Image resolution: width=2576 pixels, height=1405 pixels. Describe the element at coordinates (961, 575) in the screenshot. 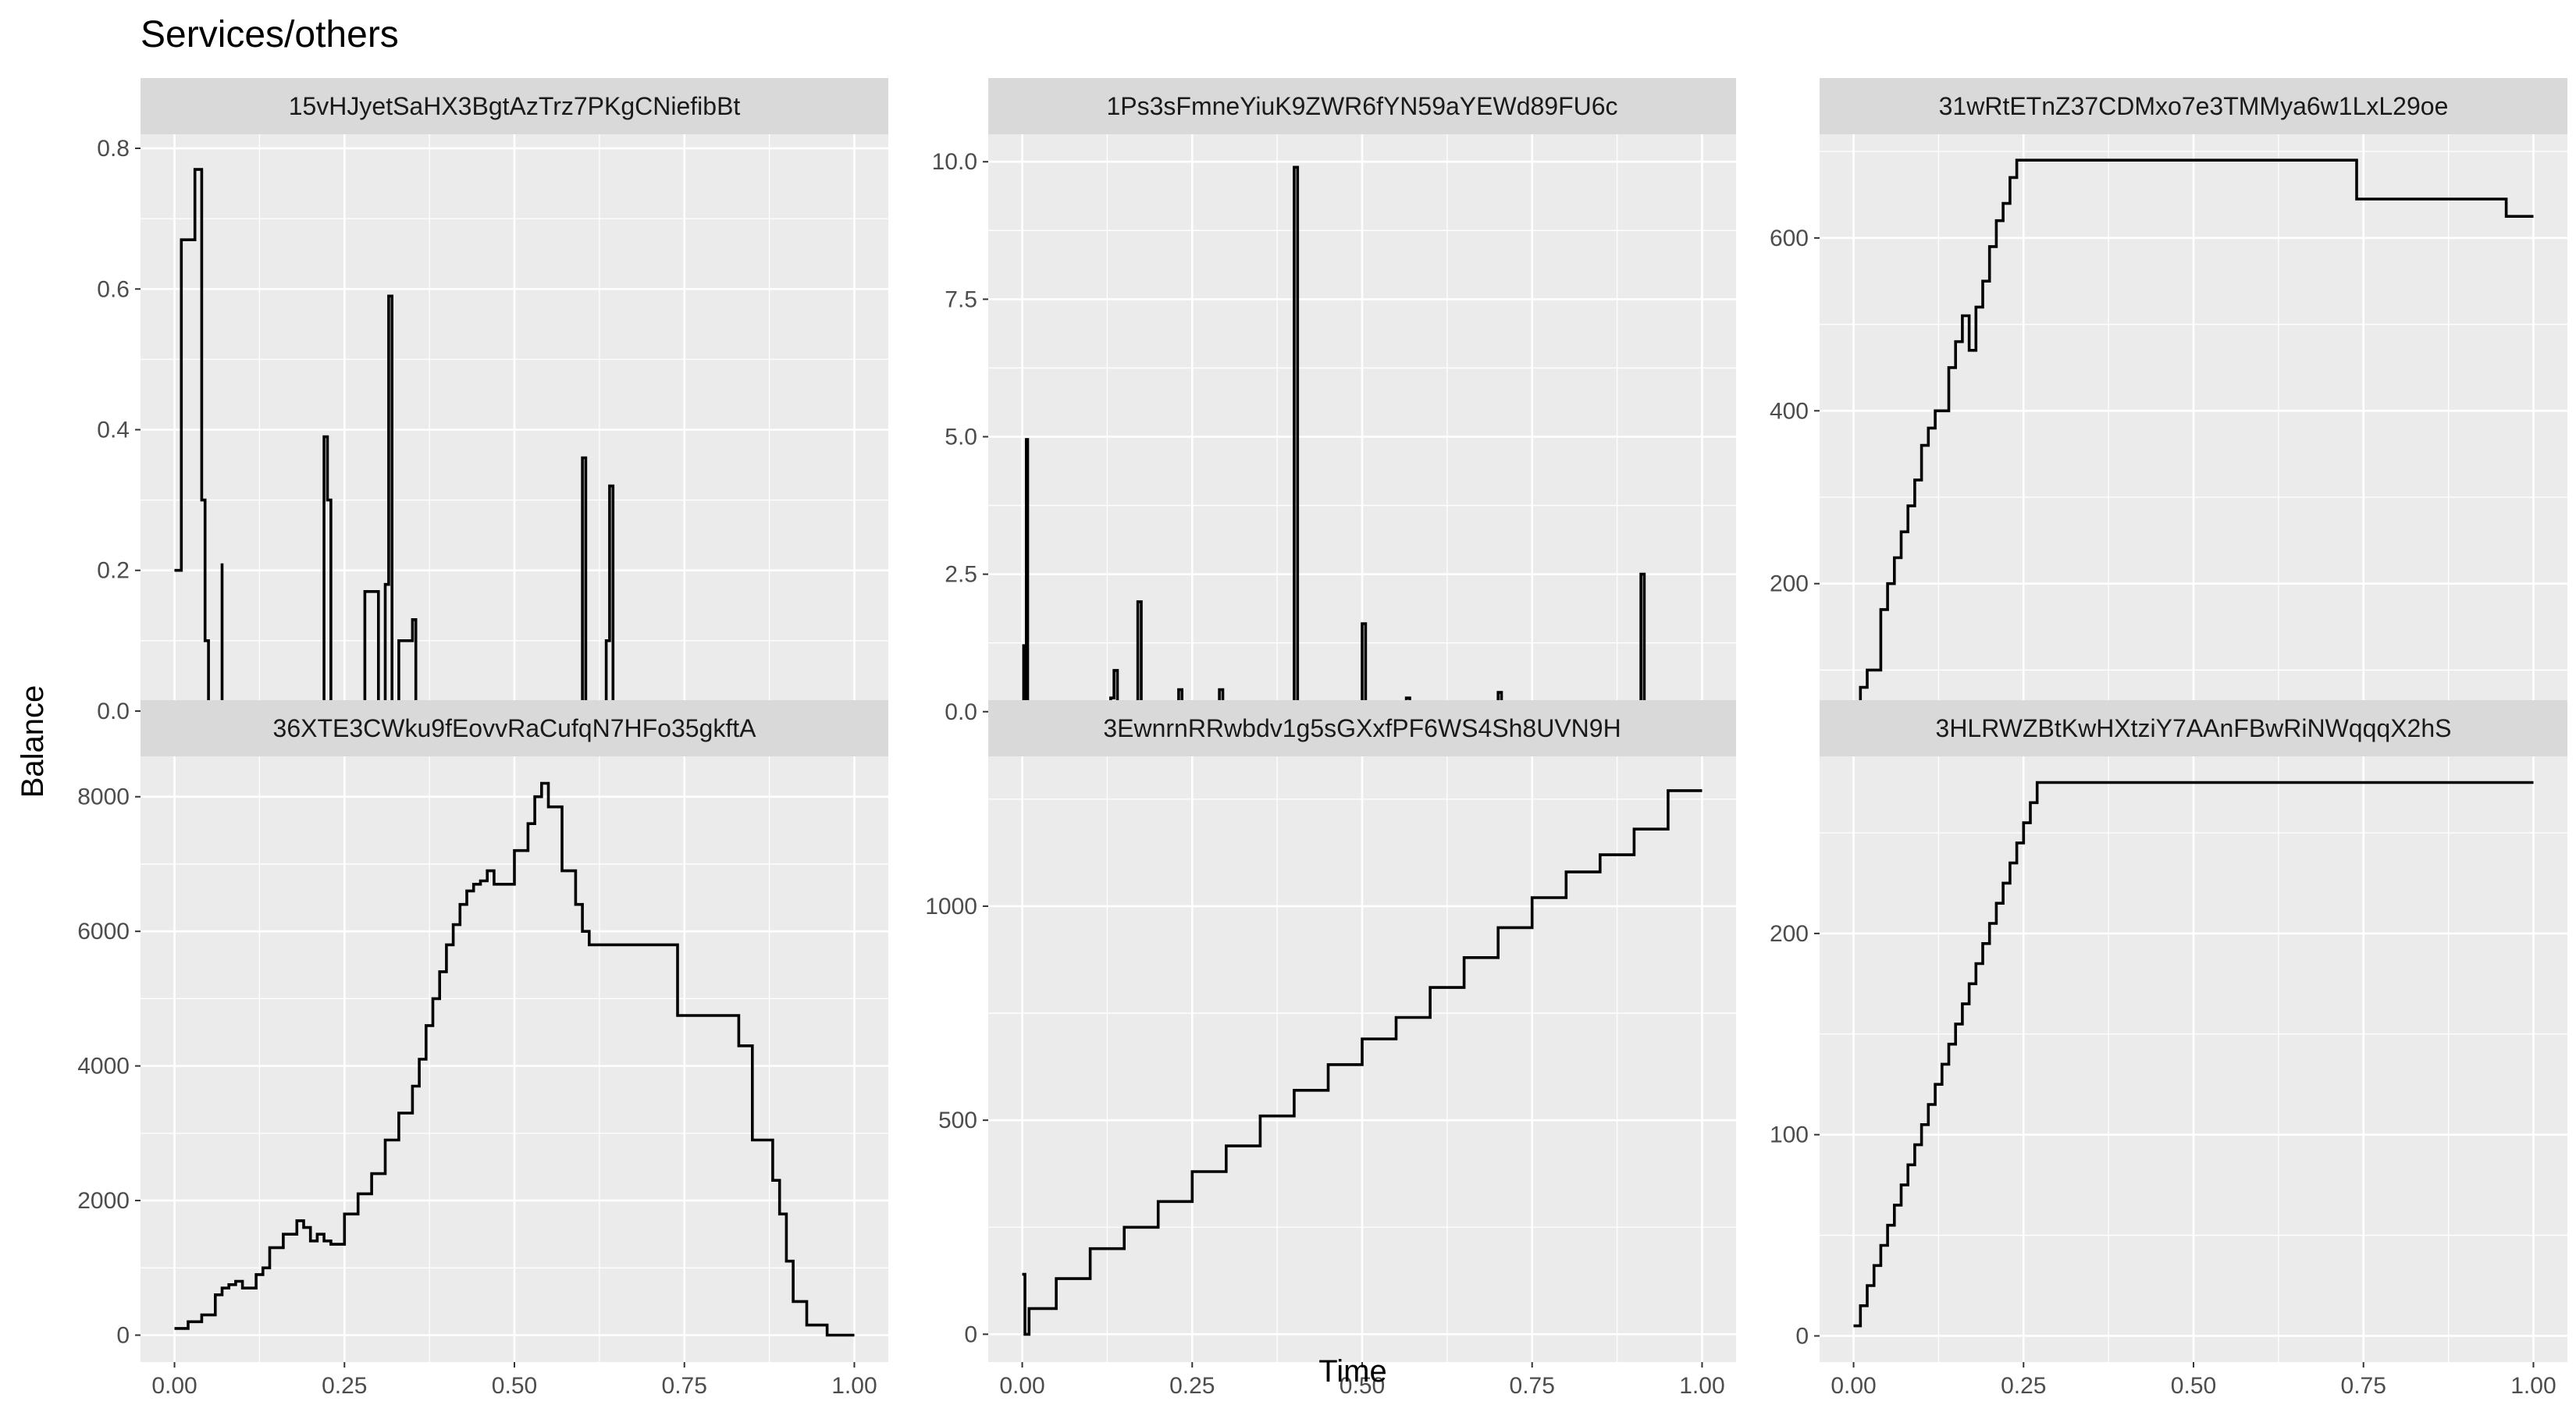

I see `y-tick-label: 2.5` at that location.